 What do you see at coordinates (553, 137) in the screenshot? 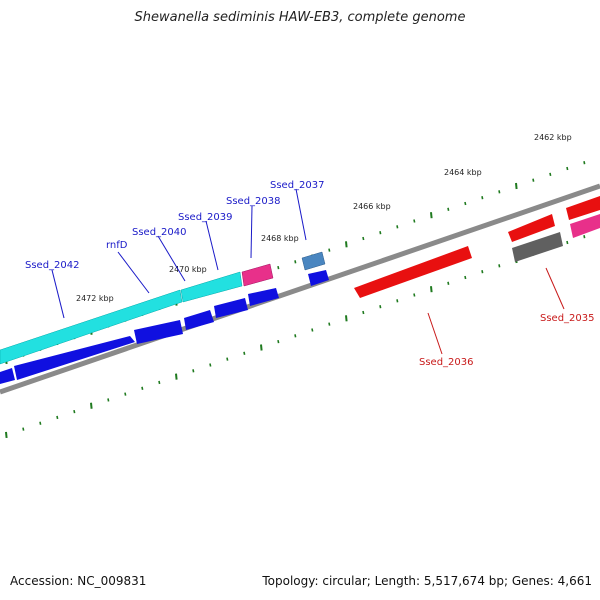
I see `tick-label: 2462 kbp` at bounding box center [553, 137].